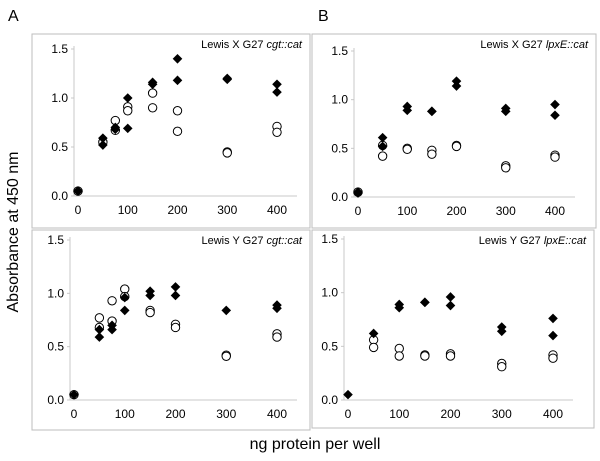 The image size is (600, 461). I want to click on panel-letter-b: B, so click(323, 16).